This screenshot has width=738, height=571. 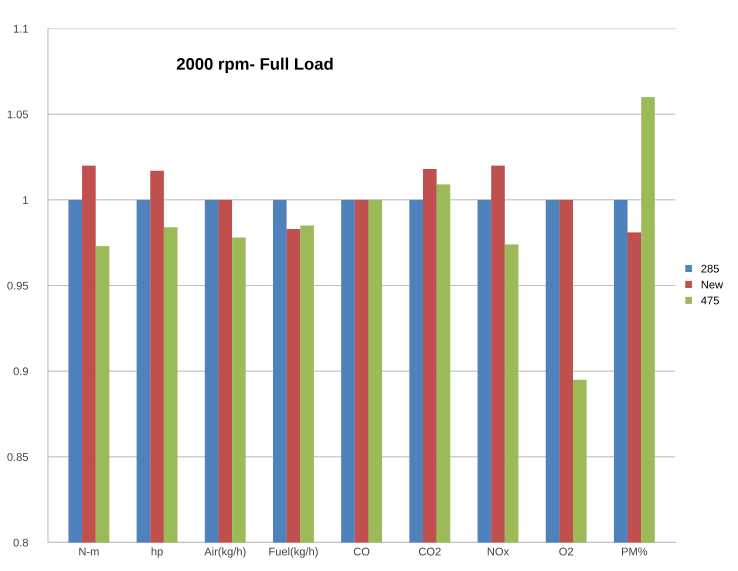 What do you see at coordinates (21, 371) in the screenshot?
I see `y-tick-label: 0.9` at bounding box center [21, 371].